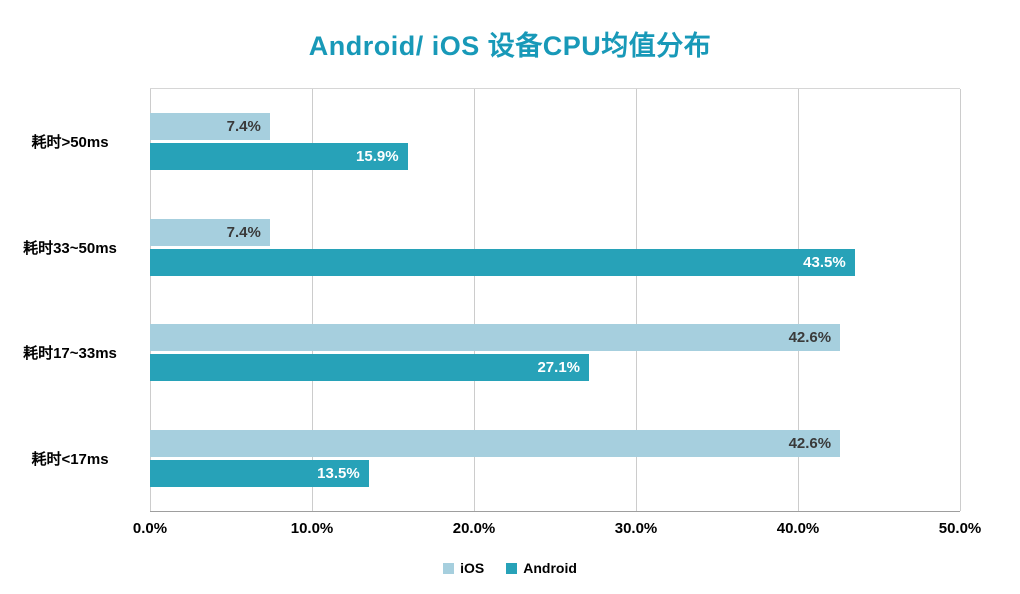 This screenshot has width=1020, height=594. I want to click on x-tick-label: 40.0%, so click(798, 528).